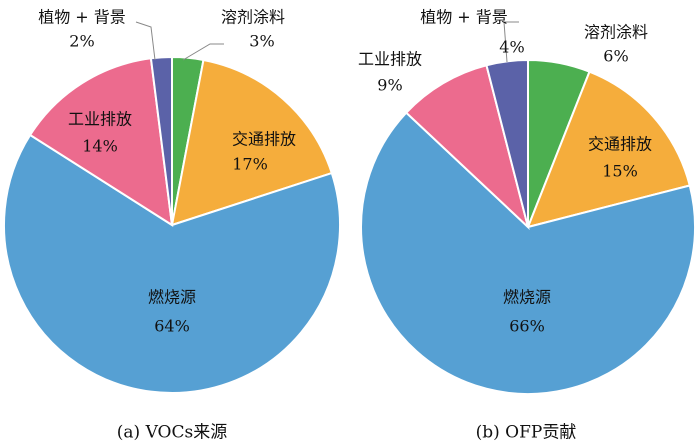  What do you see at coordinates (620, 171) in the screenshot?
I see `slice-percent: 15%` at bounding box center [620, 171].